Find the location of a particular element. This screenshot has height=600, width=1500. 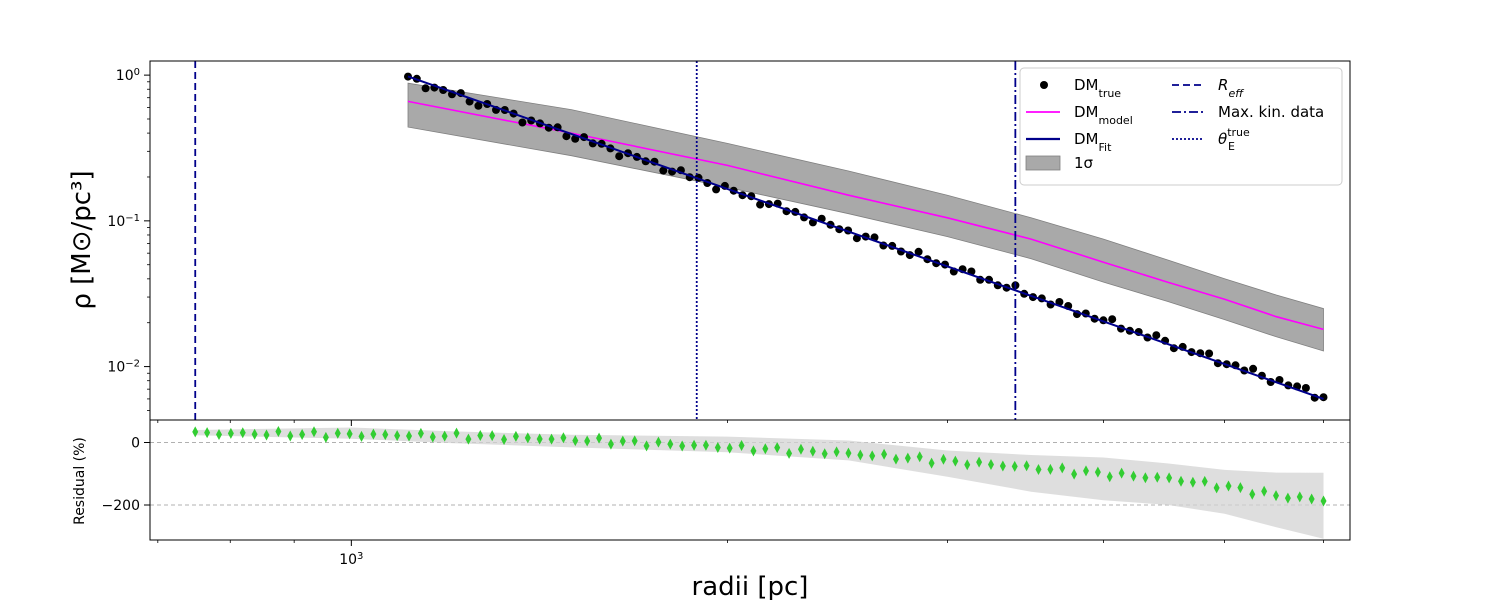

x-tick-label: 103 is located at coordinates (351, 560).